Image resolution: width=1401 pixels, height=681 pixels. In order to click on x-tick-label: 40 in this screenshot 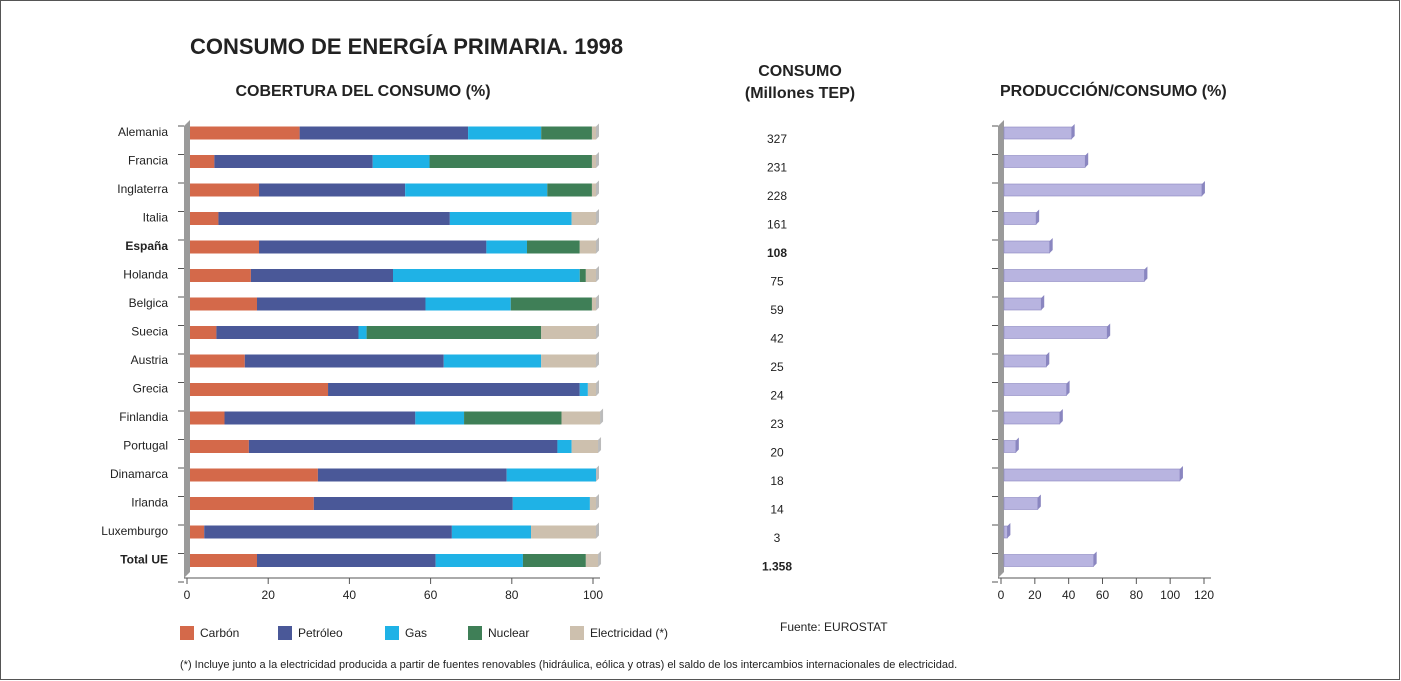, I will do `click(350, 595)`.